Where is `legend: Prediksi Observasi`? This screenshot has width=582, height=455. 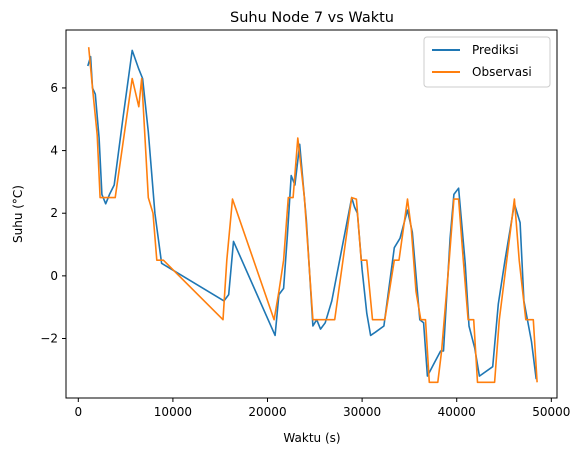
legend: Prediksi Observasi is located at coordinates (487, 62).